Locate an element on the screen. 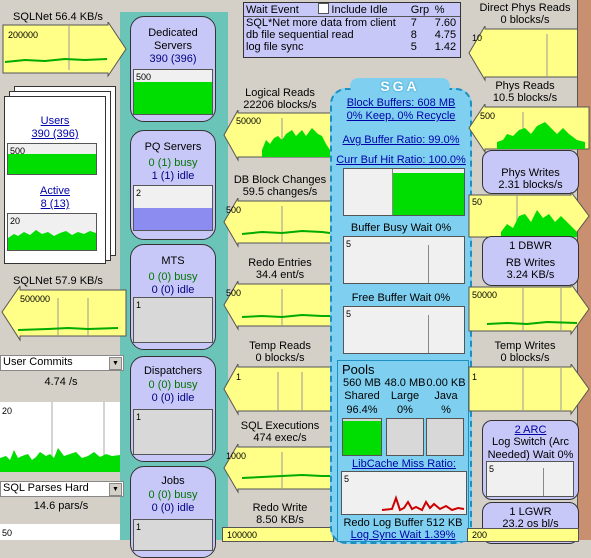 The image size is (591, 558). temp-writes-value: 0 blocks/s is located at coordinates (525, 358).